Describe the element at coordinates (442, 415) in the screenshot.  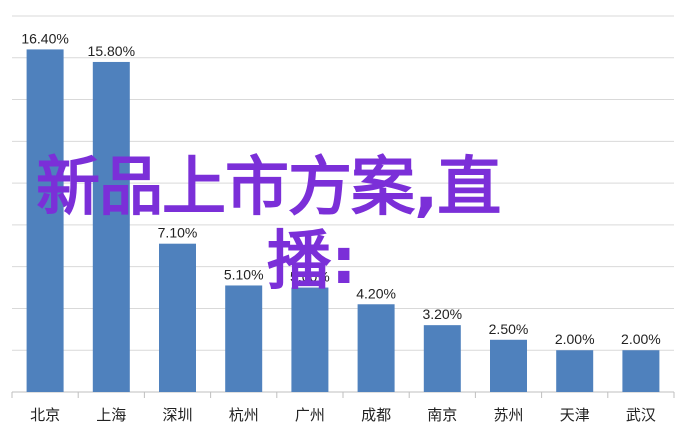
I see `x-tick-label-6: 南京` at that location.